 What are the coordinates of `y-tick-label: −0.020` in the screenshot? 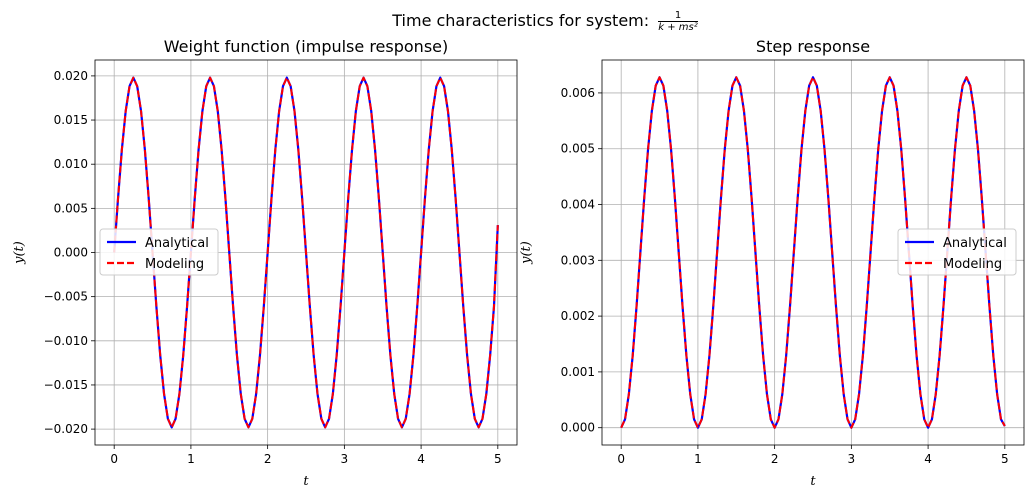 It's located at (66, 429).